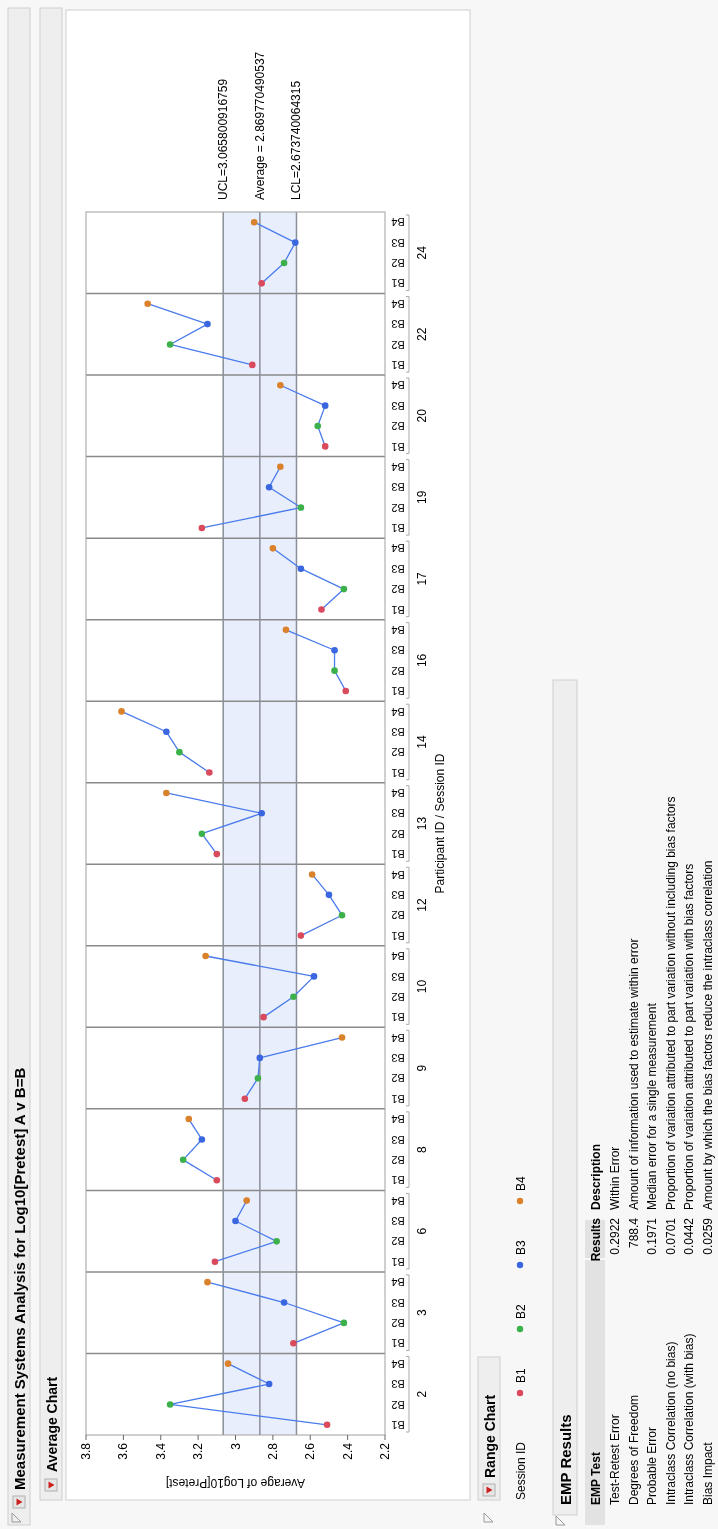 The image size is (718, 1529). I want to click on x-tick-label: 2.8, so click(272, 1451).